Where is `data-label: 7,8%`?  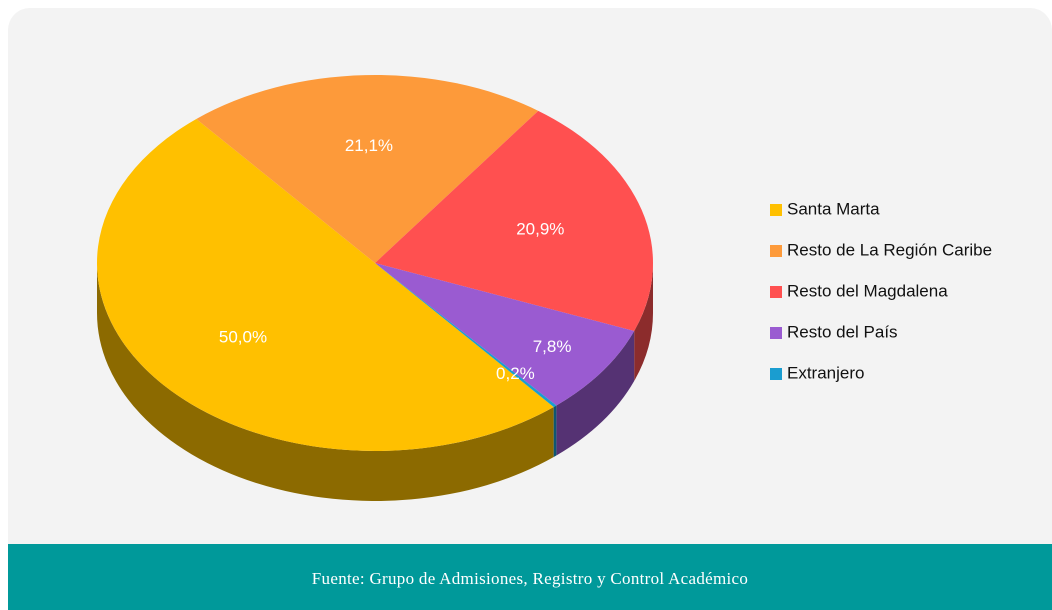 data-label: 7,8% is located at coordinates (552, 346).